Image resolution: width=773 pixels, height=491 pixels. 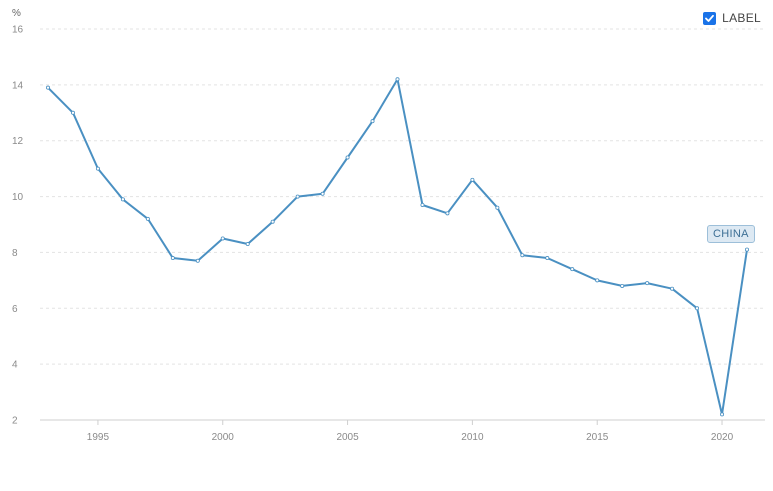 What do you see at coordinates (15, 421) in the screenshot?
I see `y-tick-label: 2` at bounding box center [15, 421].